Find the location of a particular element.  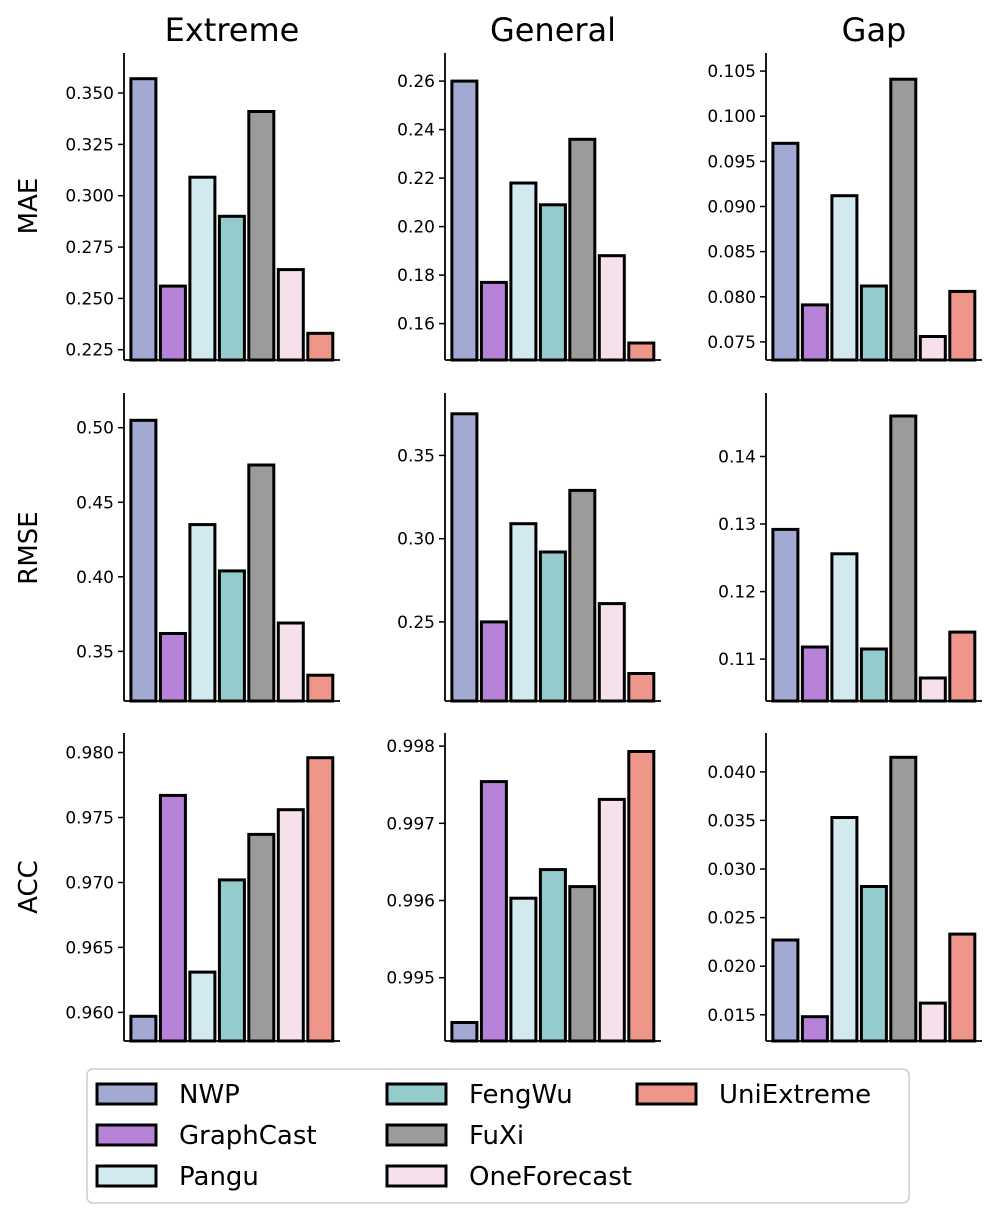

legend-item-fengwu: FengWu is located at coordinates (479, 1095).